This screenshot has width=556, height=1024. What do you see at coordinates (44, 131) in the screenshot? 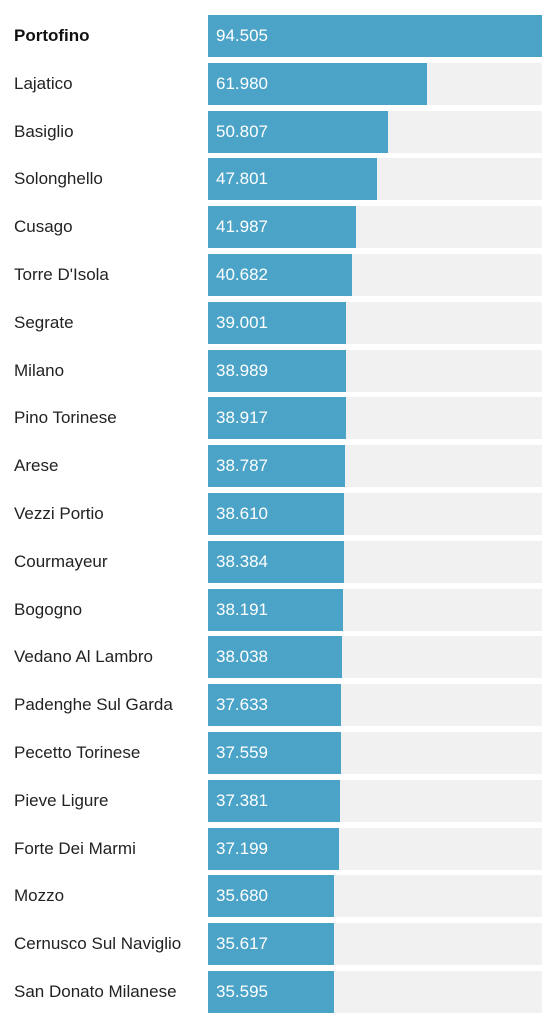
I see `category-label: Basiglio` at bounding box center [44, 131].